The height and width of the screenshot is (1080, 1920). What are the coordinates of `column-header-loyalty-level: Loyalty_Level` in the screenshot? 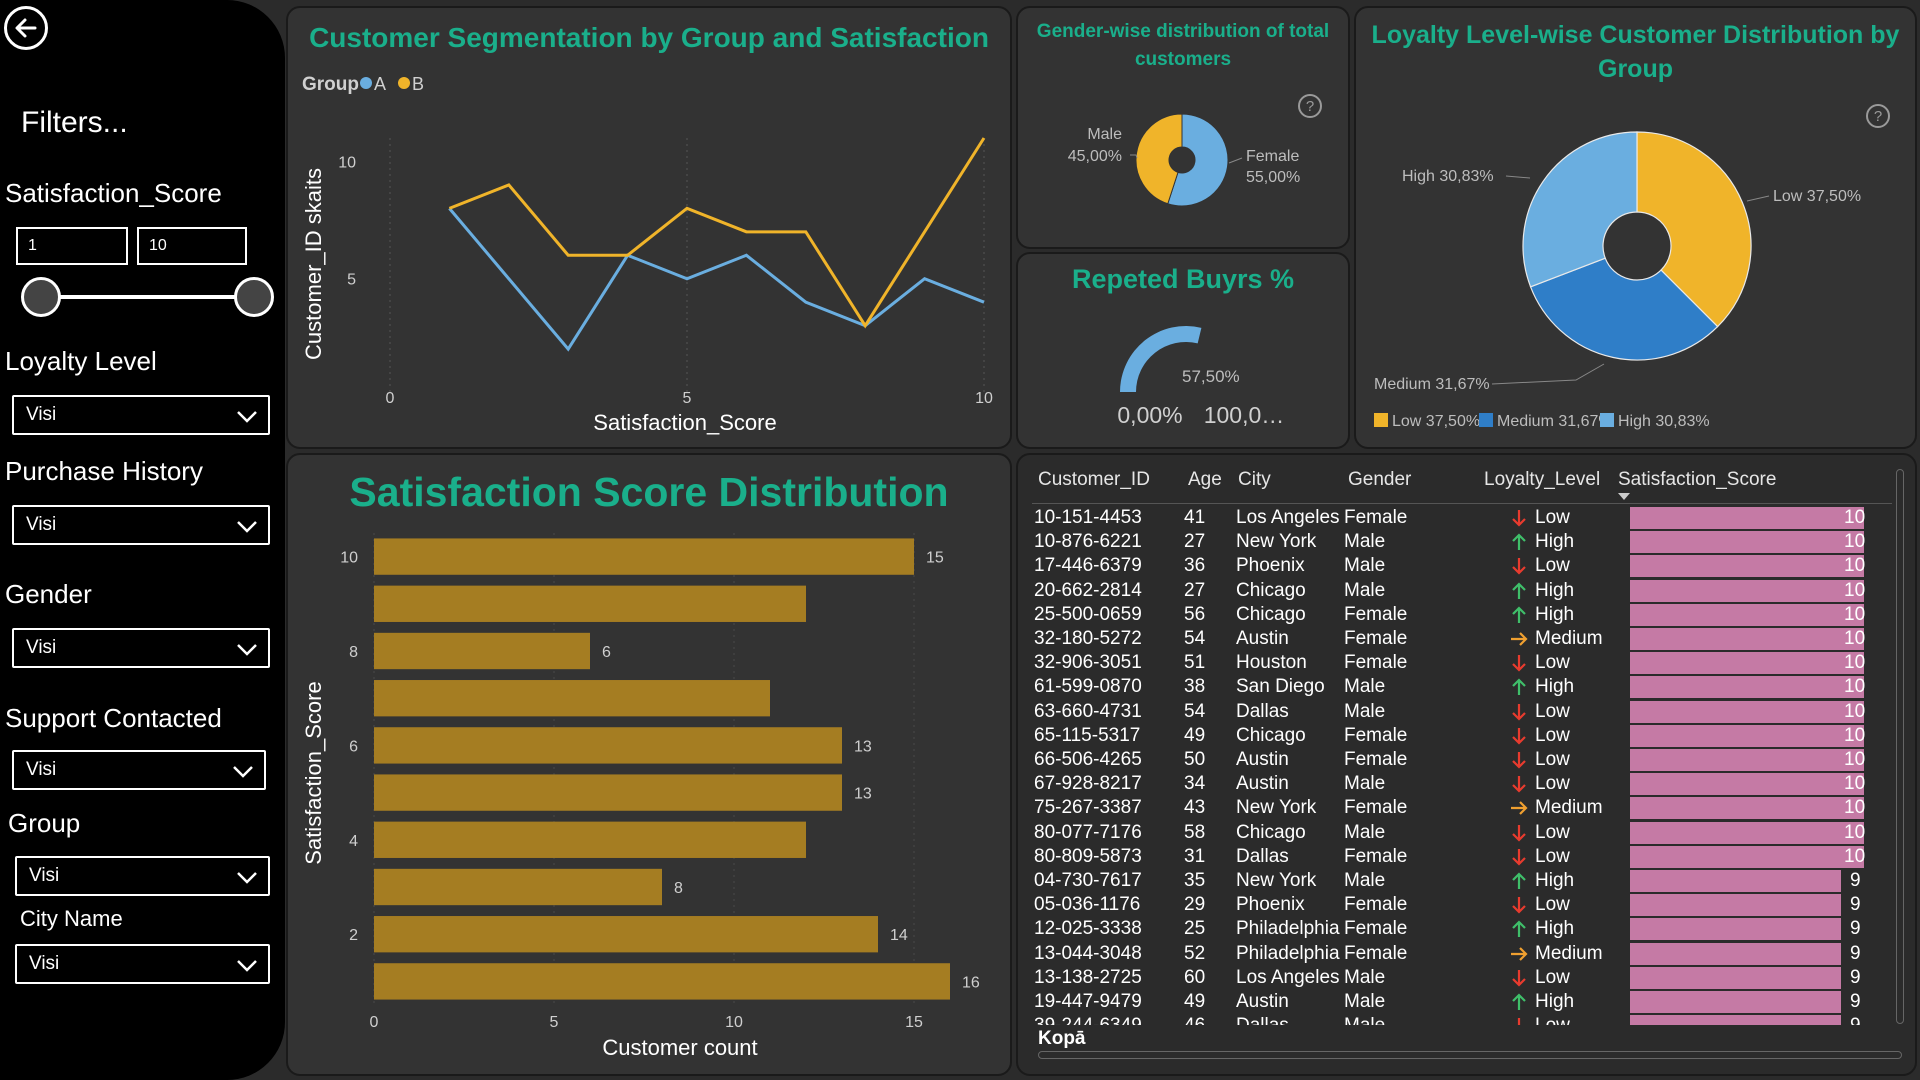 It's located at (1542, 479).